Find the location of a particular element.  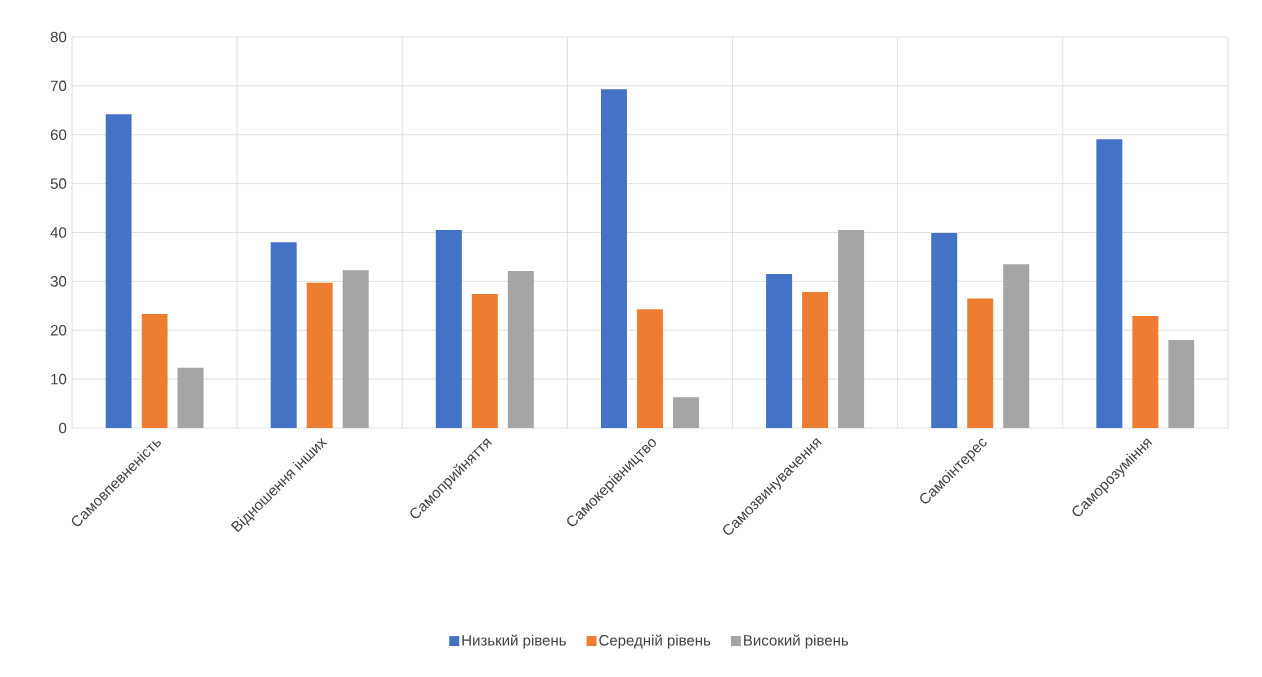

y-tick-label: 60 is located at coordinates (58, 135).